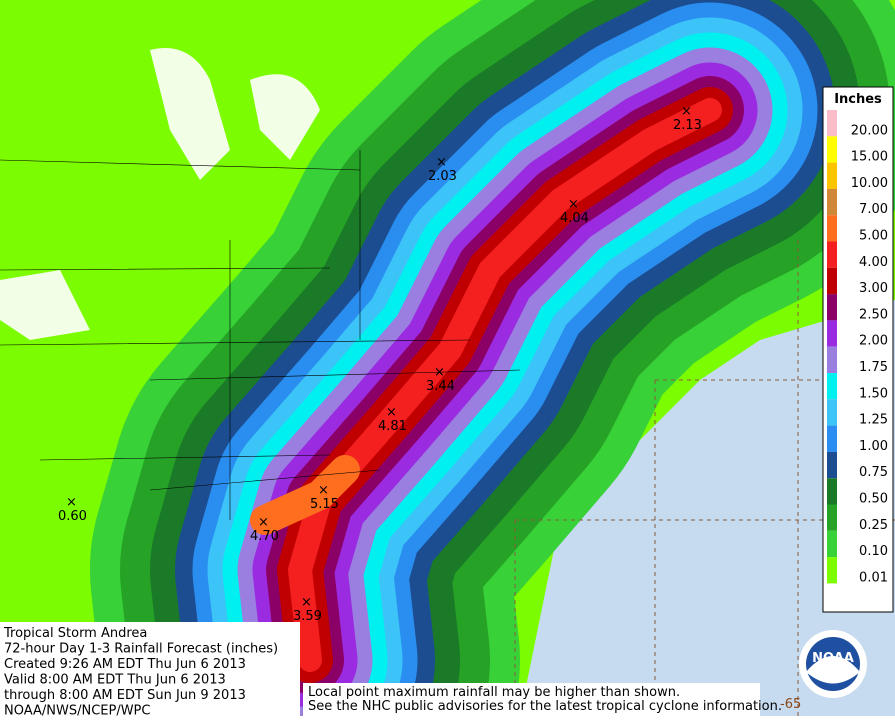  Describe the element at coordinates (873, 262) in the screenshot. I see `legend-label: 4.00` at that location.